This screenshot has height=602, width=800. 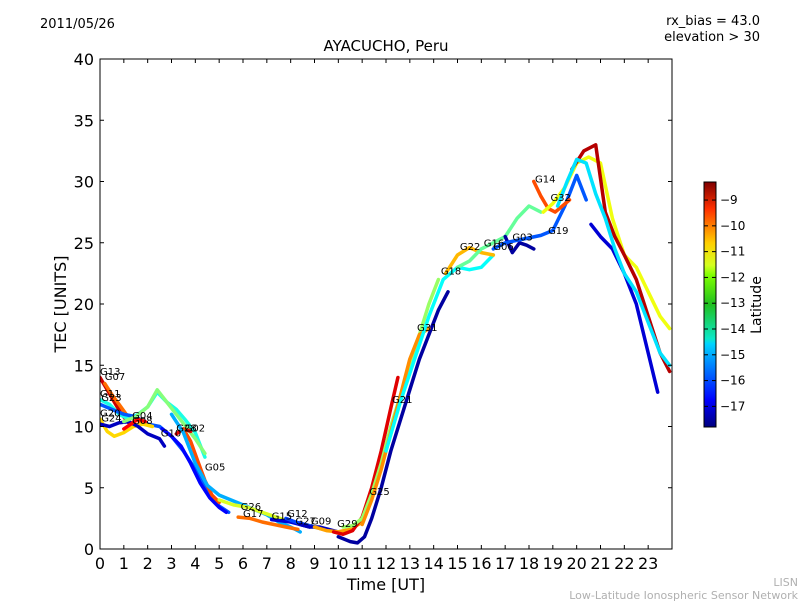 I want to click on satellite-label: G11, so click(x=110, y=394).